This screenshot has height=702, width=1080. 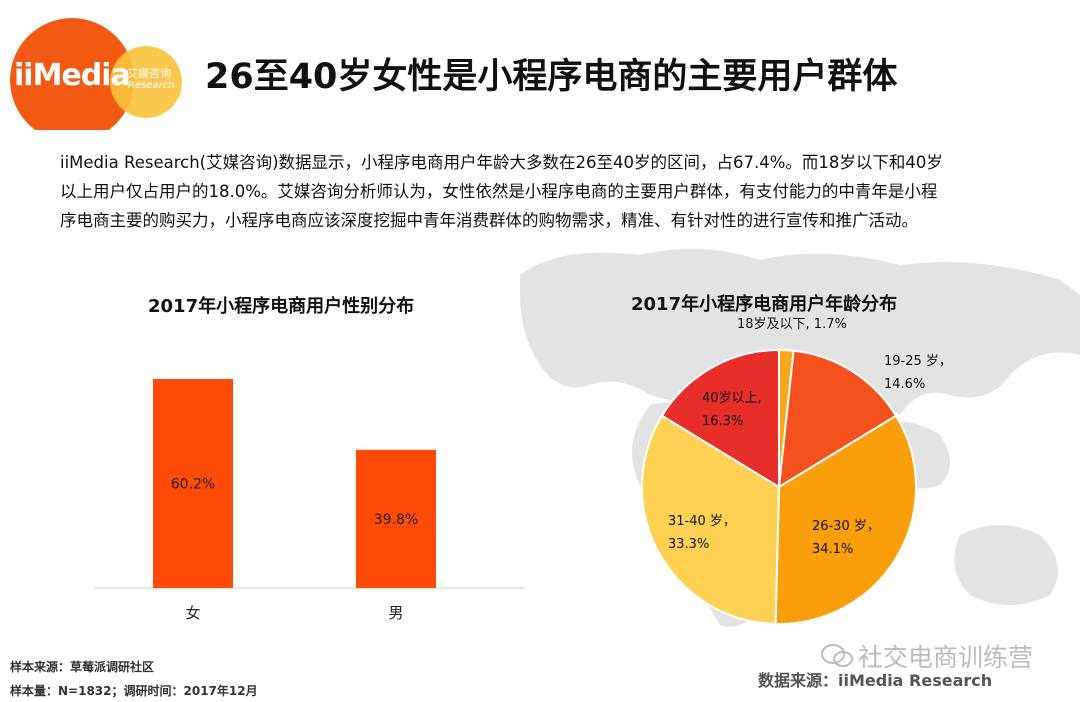 What do you see at coordinates (946, 657) in the screenshot?
I see `watermark-text: 社交电商训练营` at bounding box center [946, 657].